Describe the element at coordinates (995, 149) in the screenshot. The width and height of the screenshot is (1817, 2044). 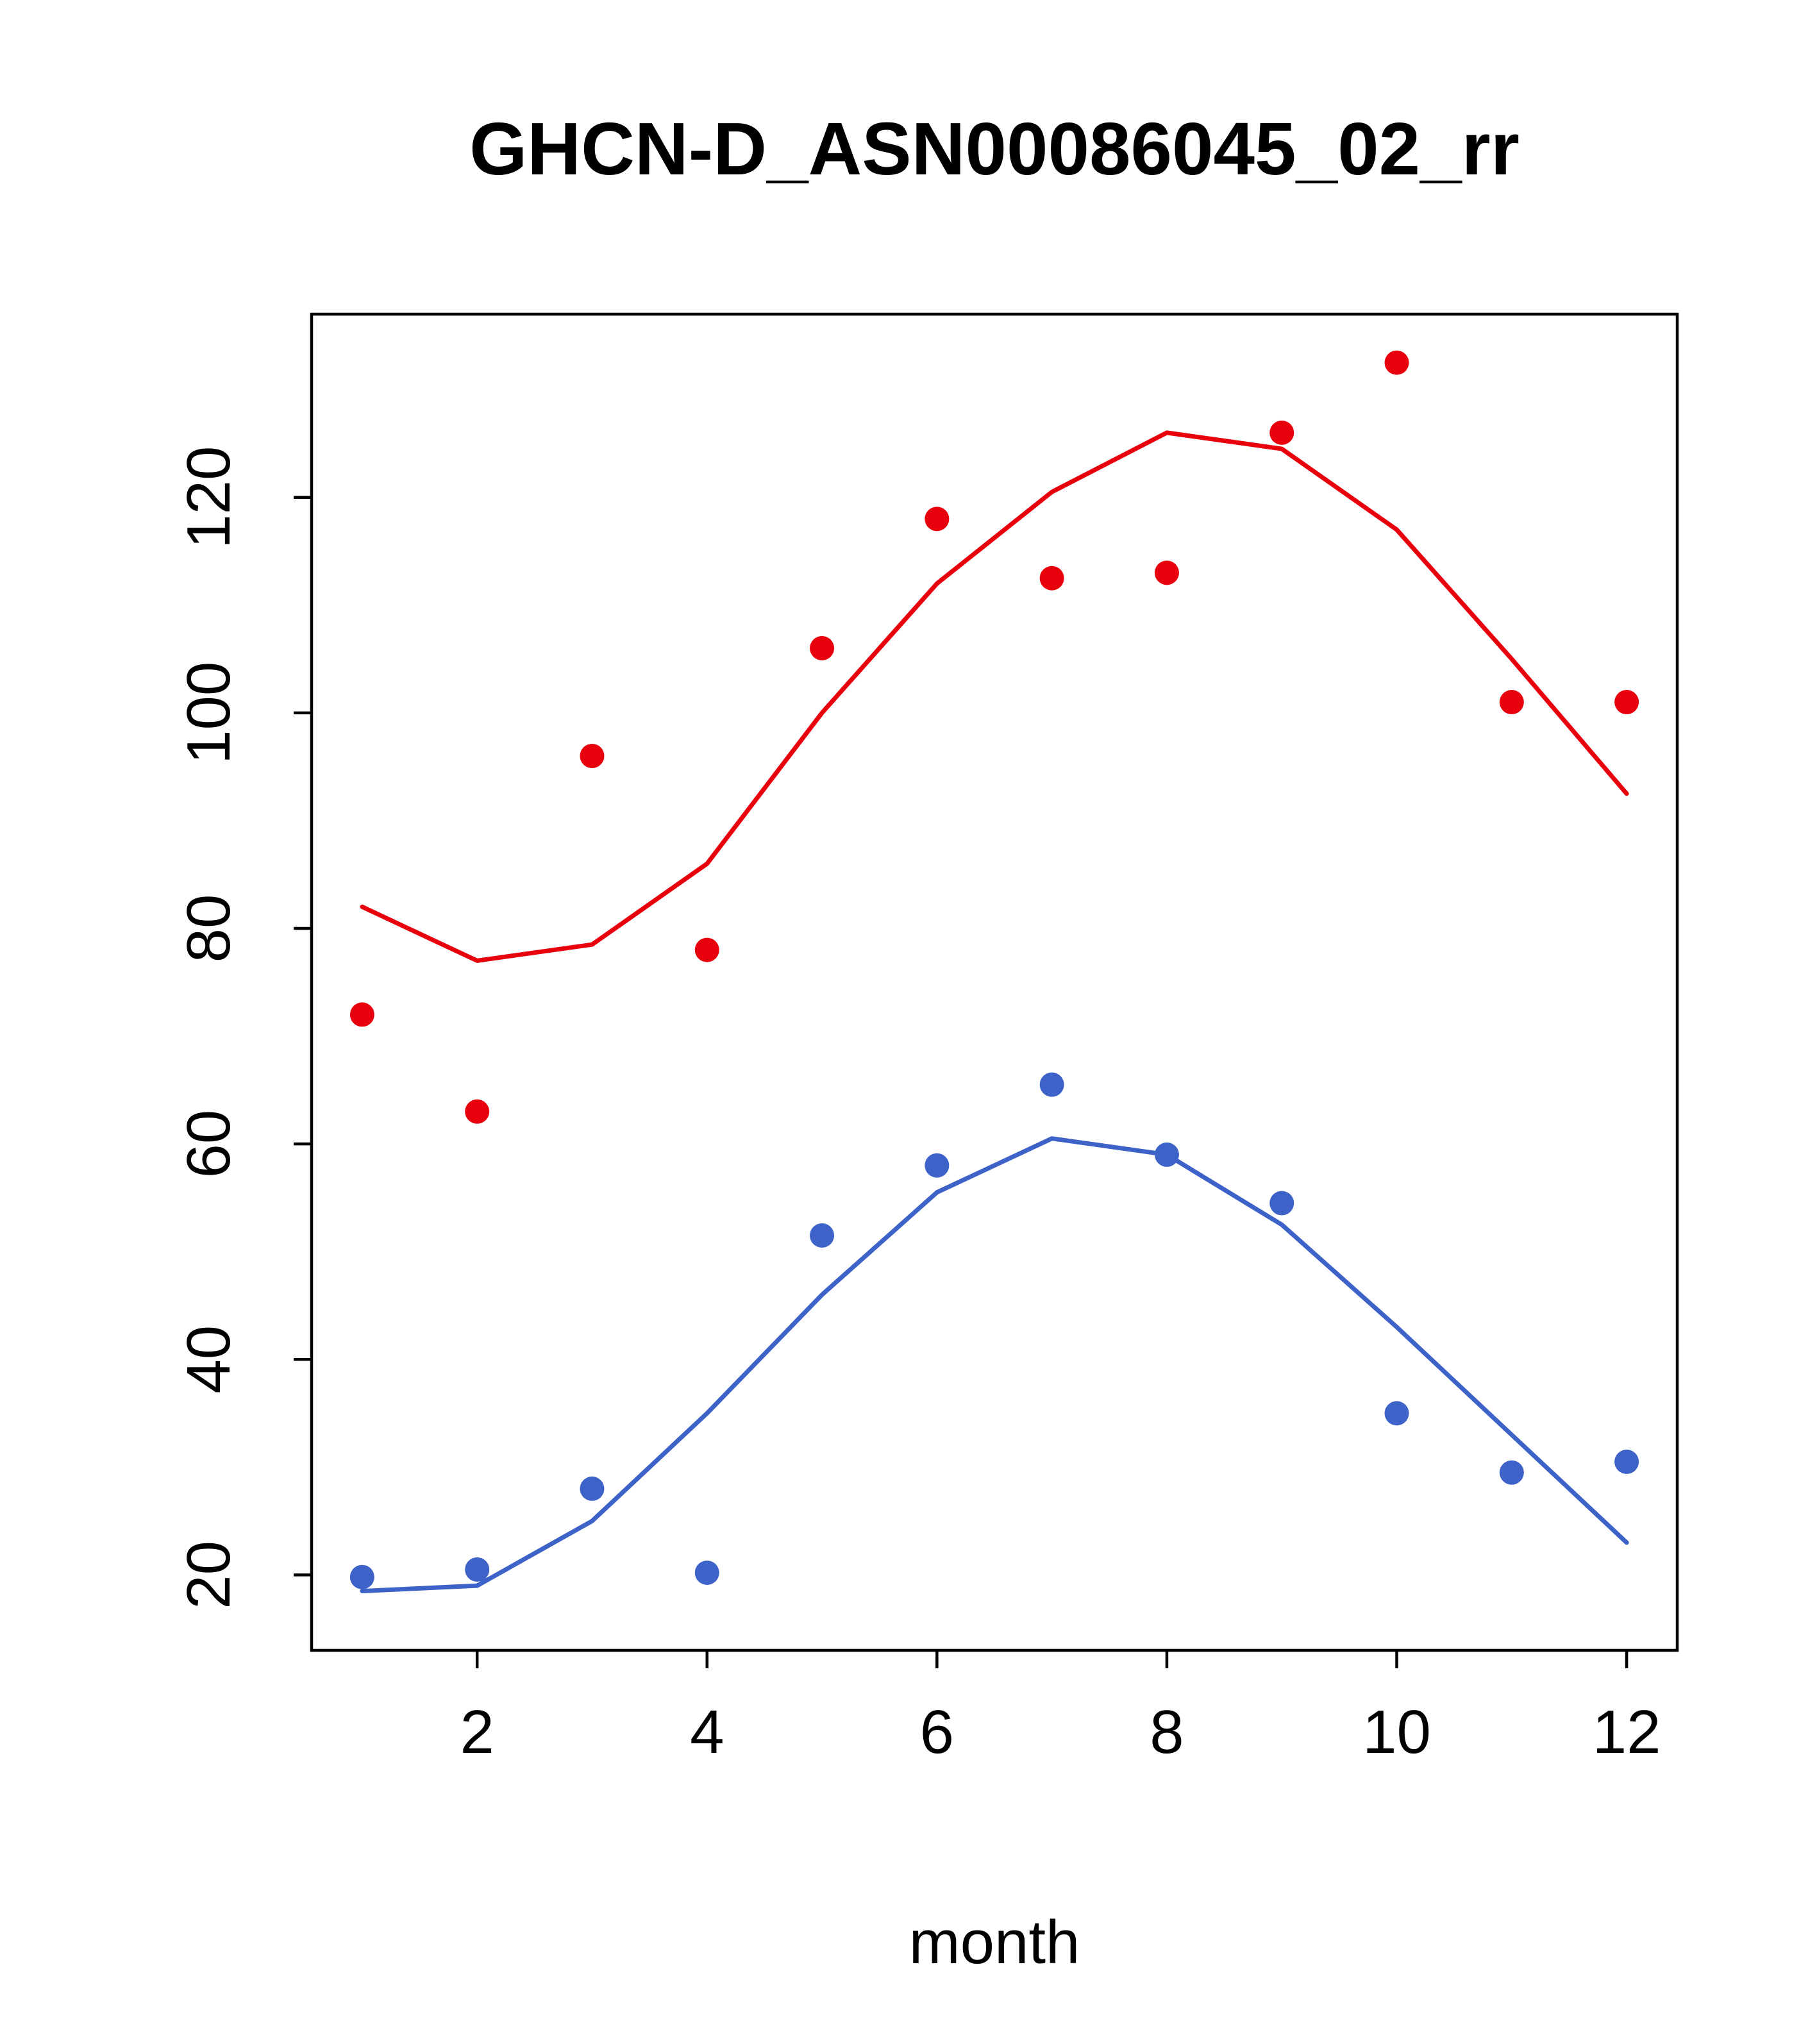
I see `chart-title: GHCN-D_ASN00086045_02_rr` at that location.